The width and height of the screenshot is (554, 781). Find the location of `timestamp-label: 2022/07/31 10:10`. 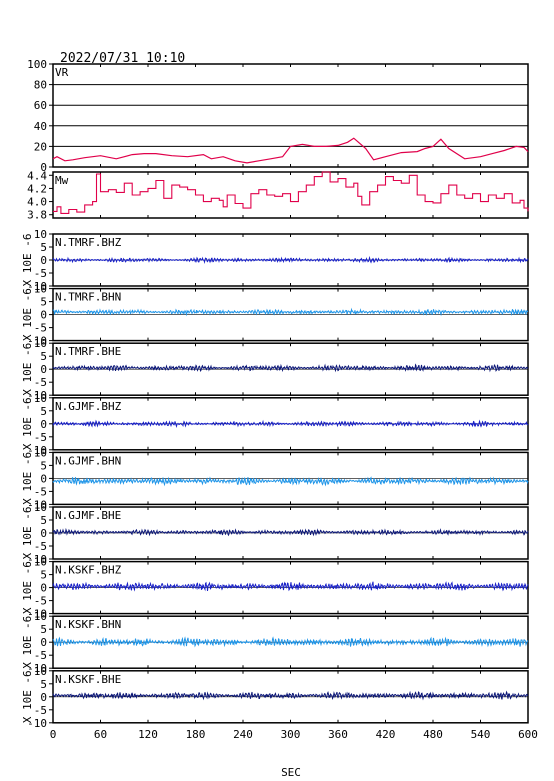

timestamp-label: 2022/07/31 10:10 is located at coordinates (122, 58).